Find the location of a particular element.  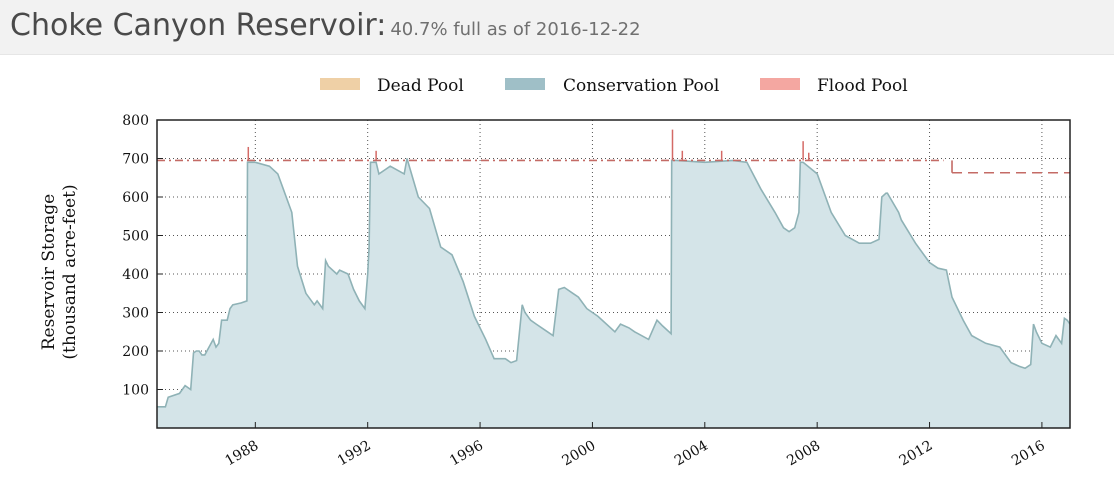

x-tick-label-1992: 1992 is located at coordinates (354, 454).